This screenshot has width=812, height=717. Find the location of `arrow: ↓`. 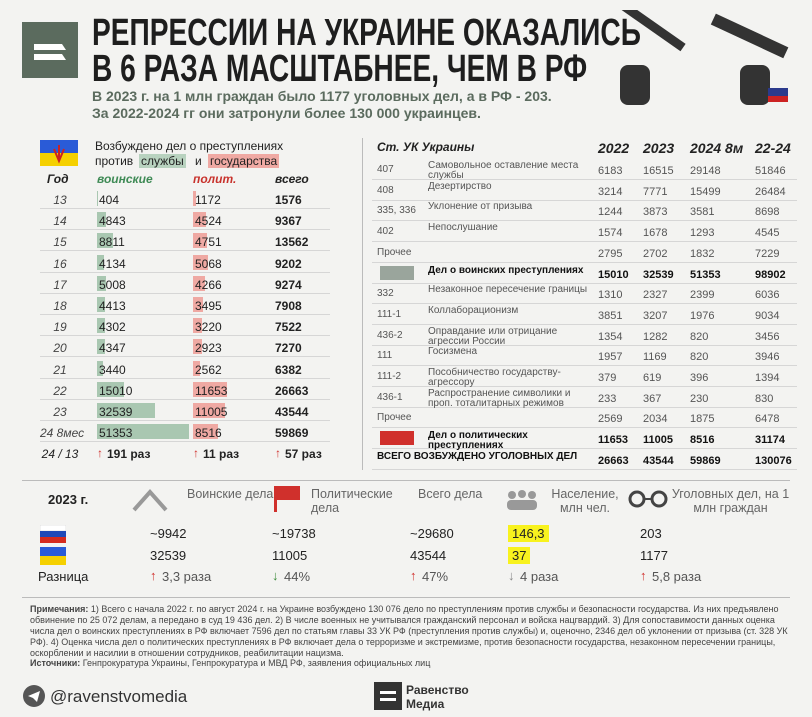

arrow: ↓ is located at coordinates (275, 575).